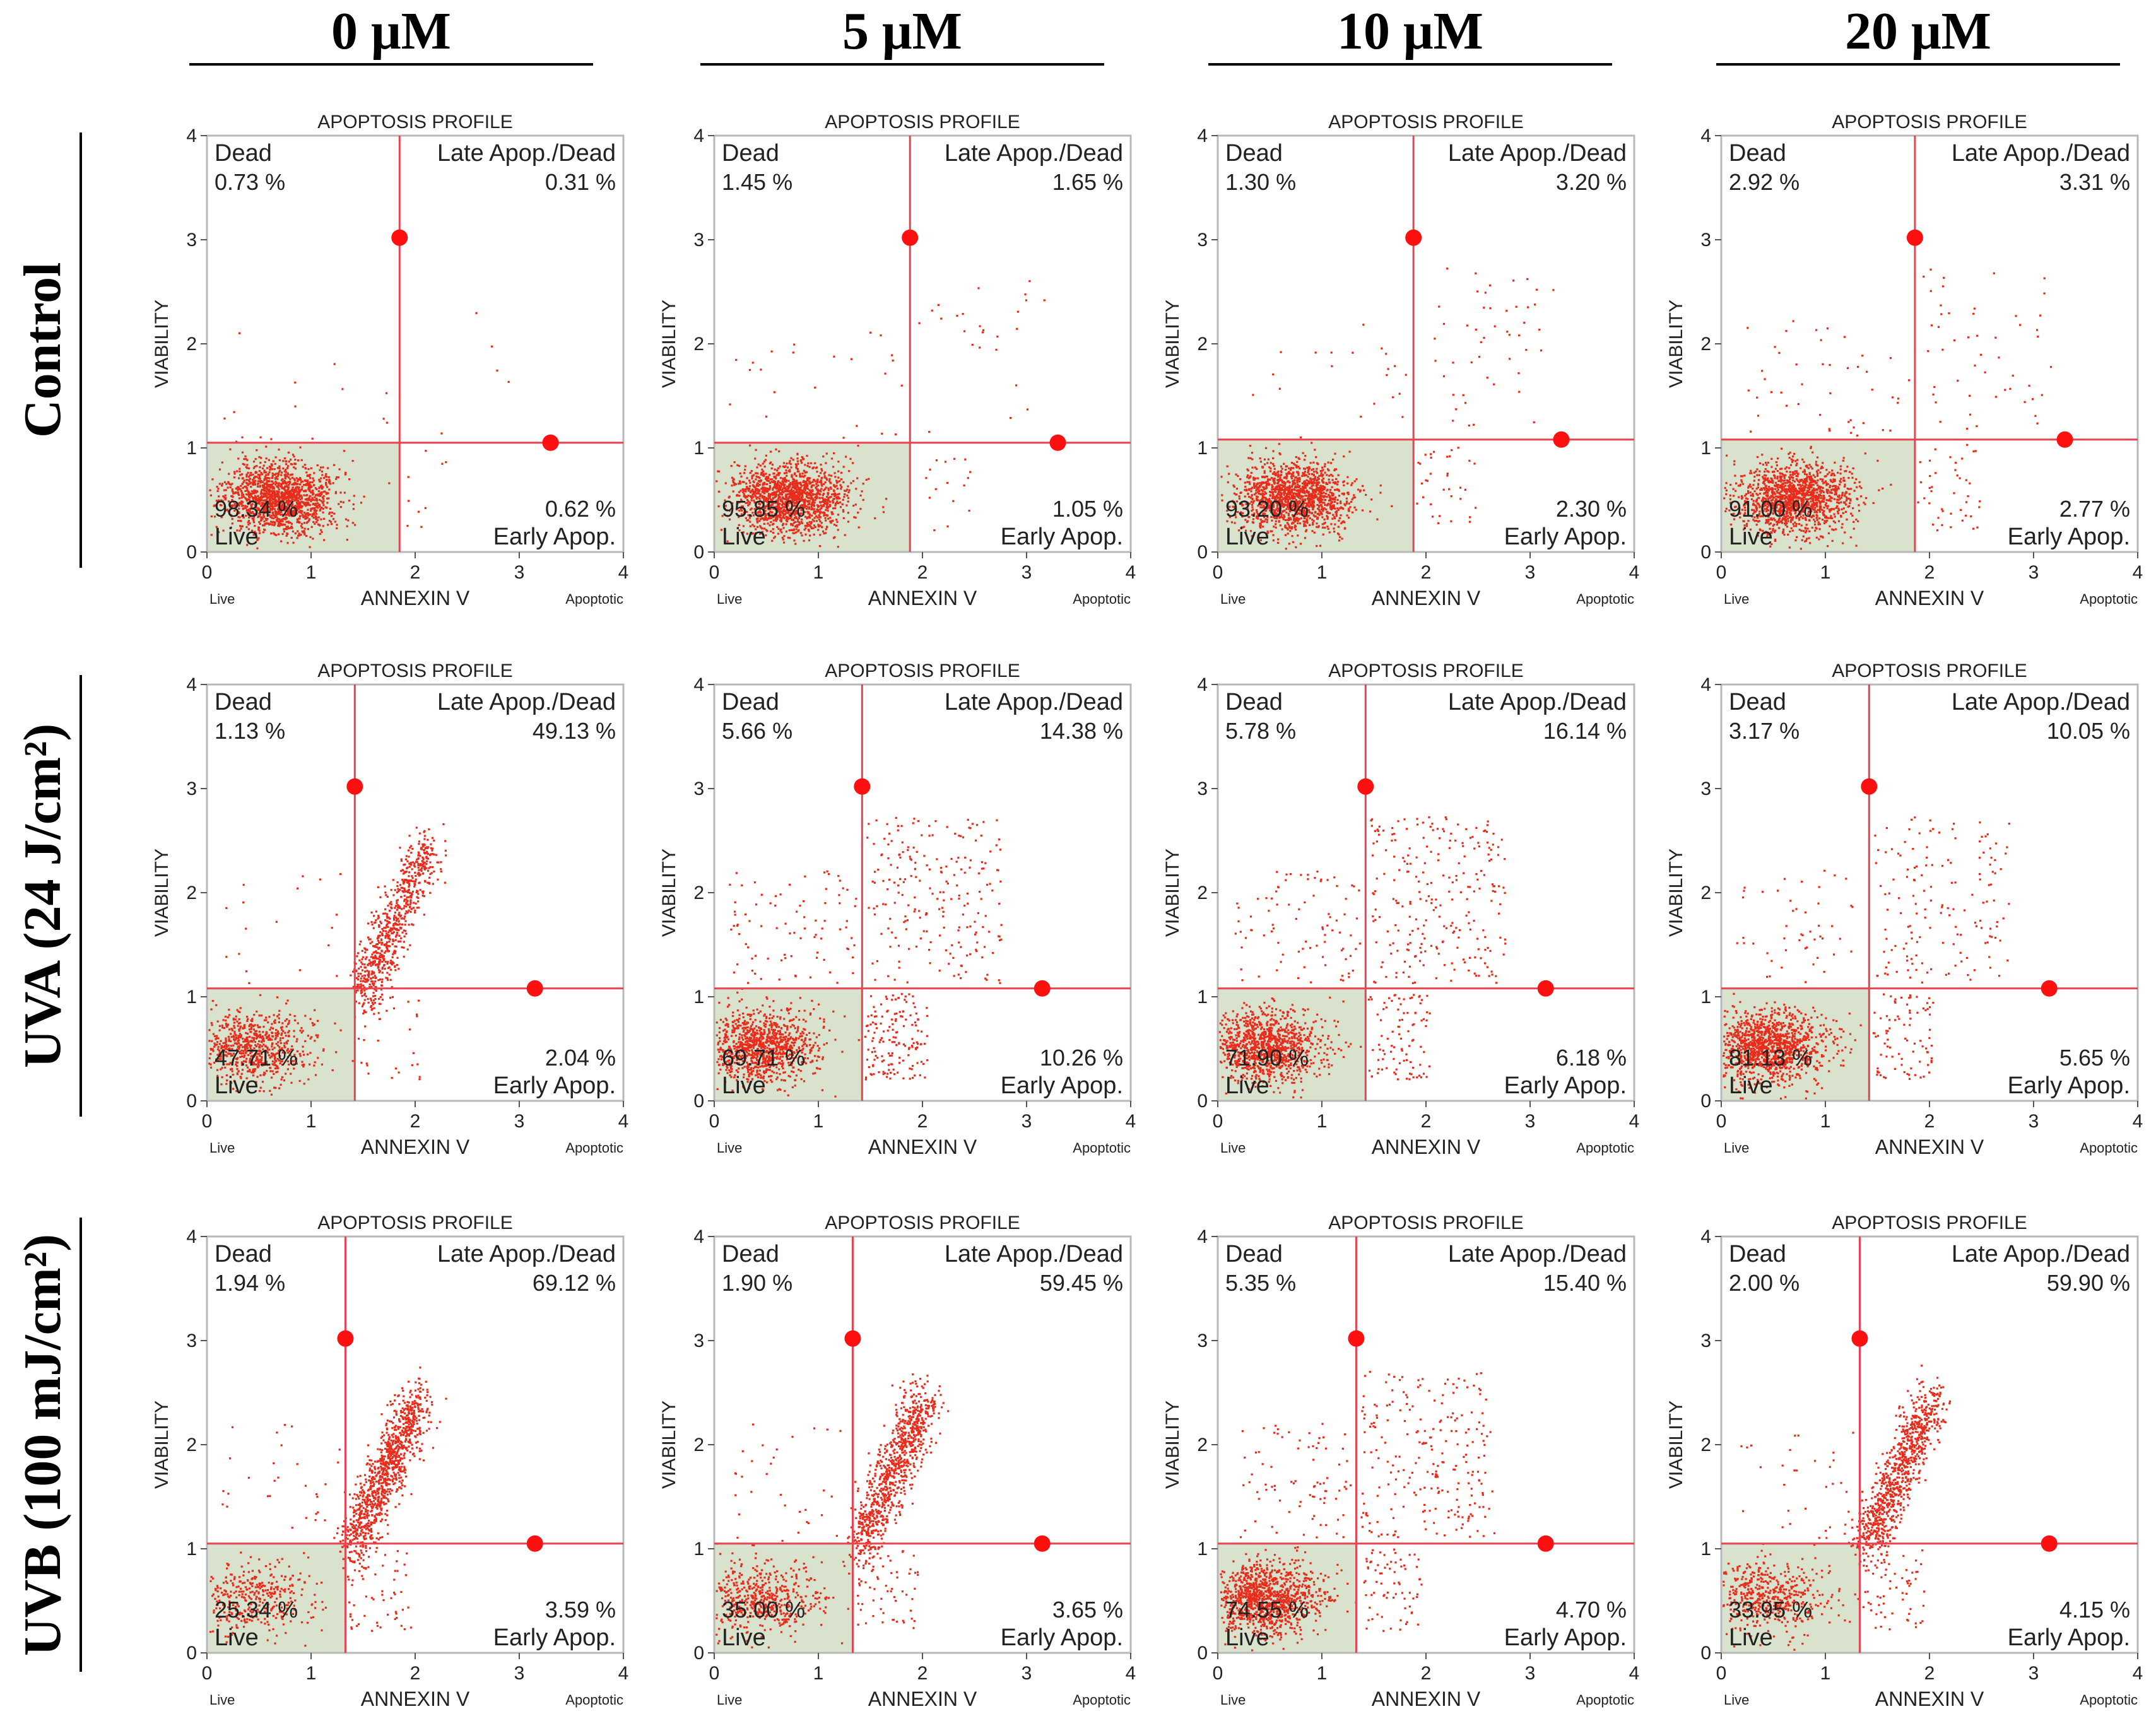 This screenshot has height=1721, width=2156. What do you see at coordinates (1260, 182) in the screenshot?
I see `dead-quadrant-value: 1.30 %` at bounding box center [1260, 182].